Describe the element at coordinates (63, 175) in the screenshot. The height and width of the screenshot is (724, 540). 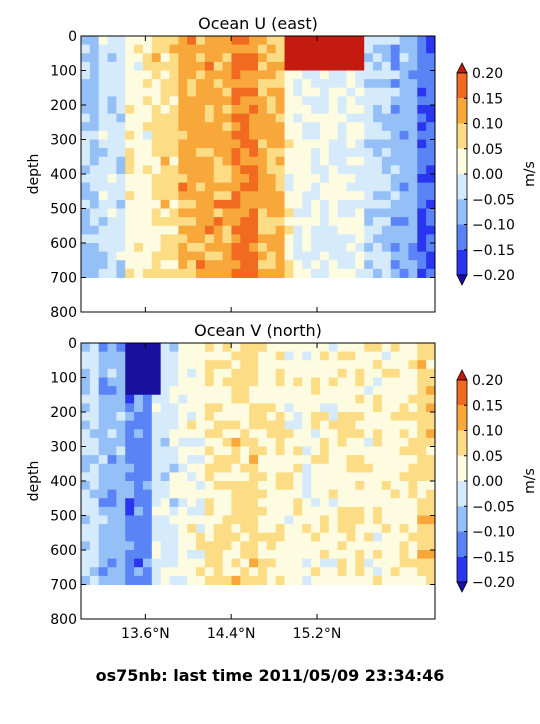
I see `y-tick-label: 400` at that location.